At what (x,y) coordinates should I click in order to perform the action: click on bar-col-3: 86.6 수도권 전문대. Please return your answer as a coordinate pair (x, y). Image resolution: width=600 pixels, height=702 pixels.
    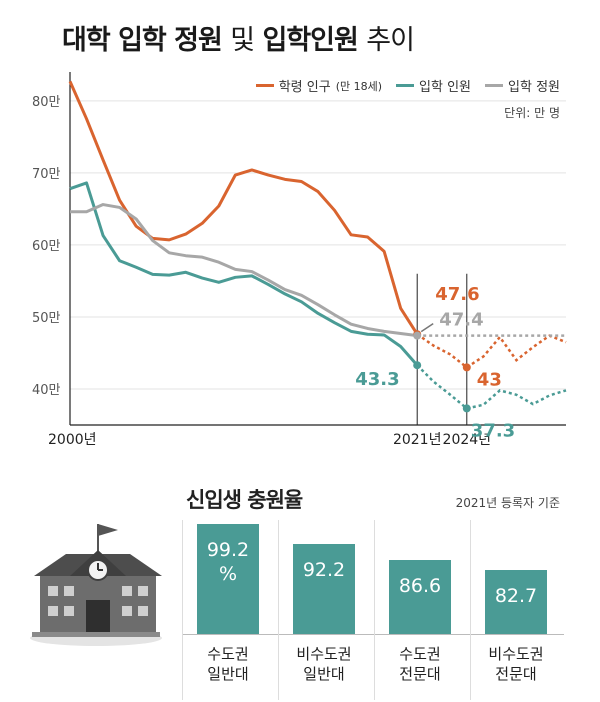
    Looking at the image, I should click on (419, 610).